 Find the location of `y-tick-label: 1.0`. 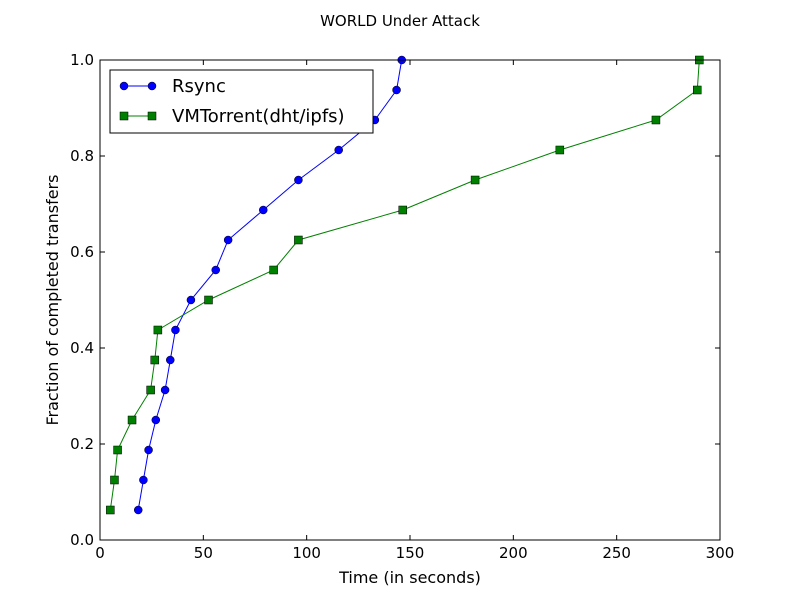

y-tick-label: 1.0 is located at coordinates (82, 60).